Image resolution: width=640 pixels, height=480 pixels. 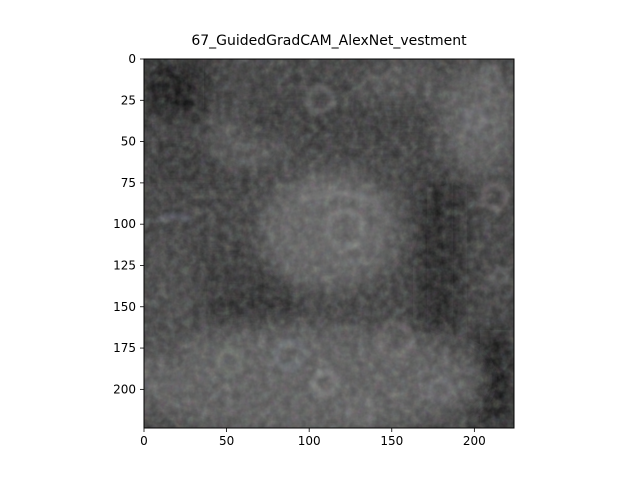 What do you see at coordinates (128, 100) in the screenshot?
I see `y-tick-label: 25` at bounding box center [128, 100].